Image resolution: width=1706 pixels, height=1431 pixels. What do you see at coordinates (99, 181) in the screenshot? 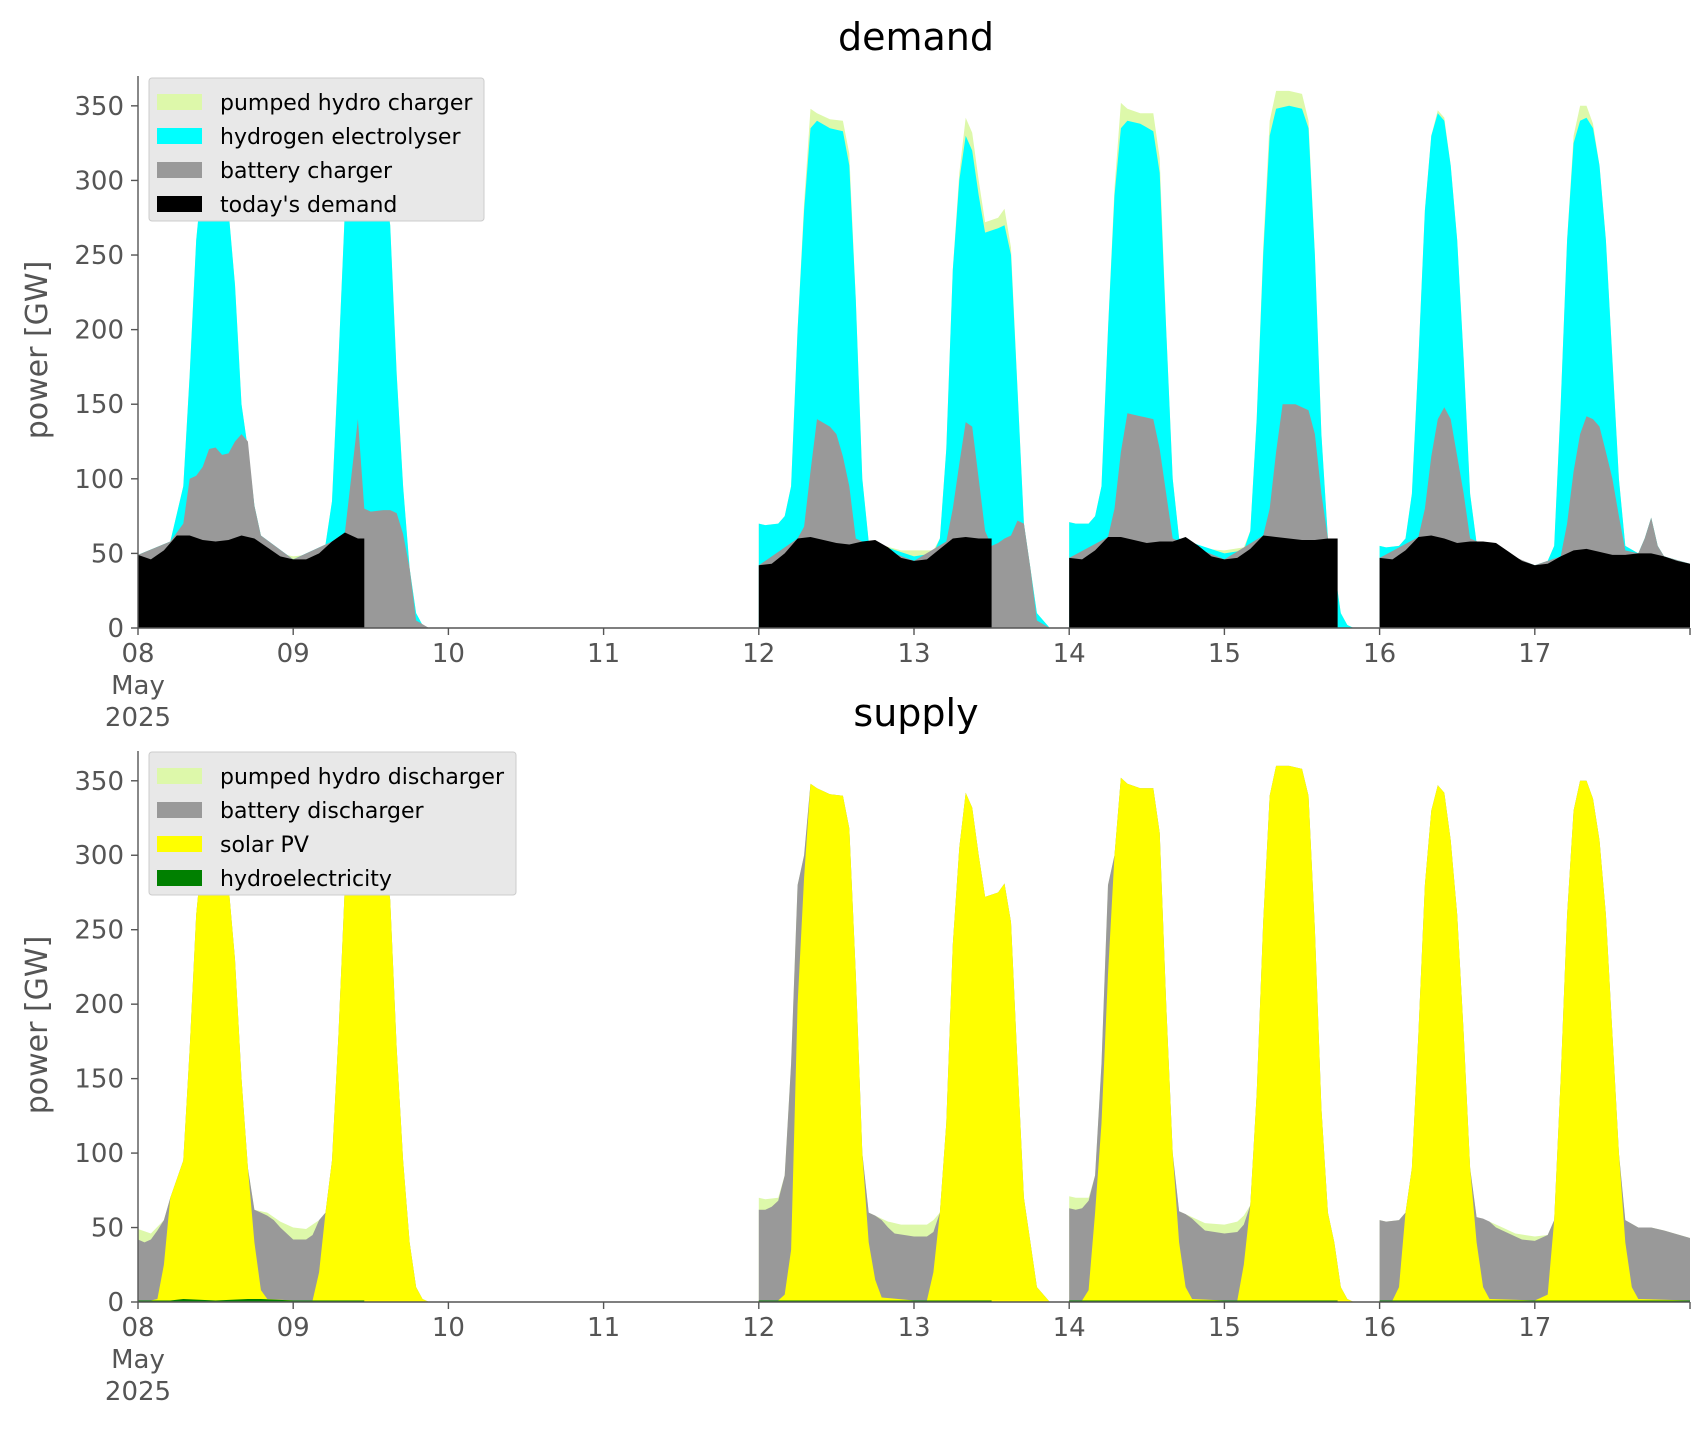
I see `demand-y-tick-label: 300` at bounding box center [99, 181].